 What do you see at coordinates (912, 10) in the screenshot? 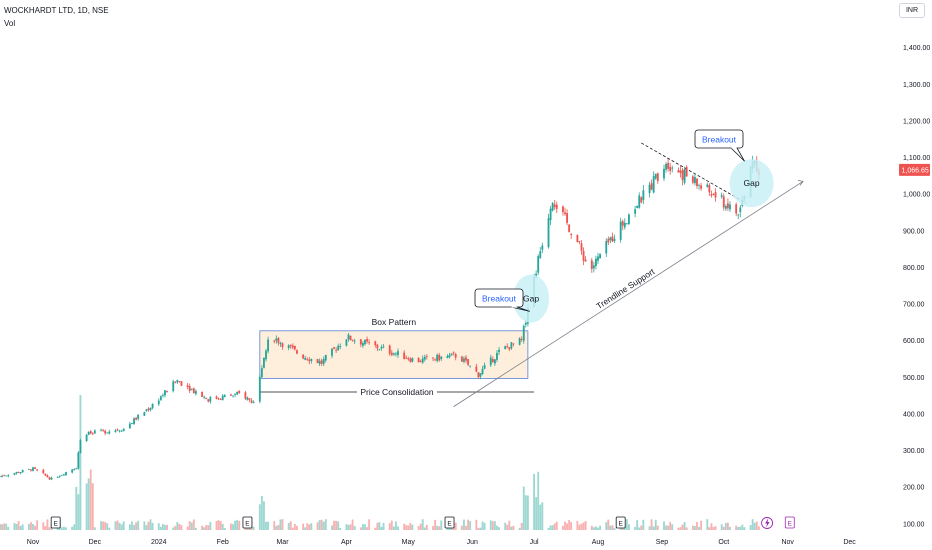
I see `currency-button: INR` at bounding box center [912, 10].